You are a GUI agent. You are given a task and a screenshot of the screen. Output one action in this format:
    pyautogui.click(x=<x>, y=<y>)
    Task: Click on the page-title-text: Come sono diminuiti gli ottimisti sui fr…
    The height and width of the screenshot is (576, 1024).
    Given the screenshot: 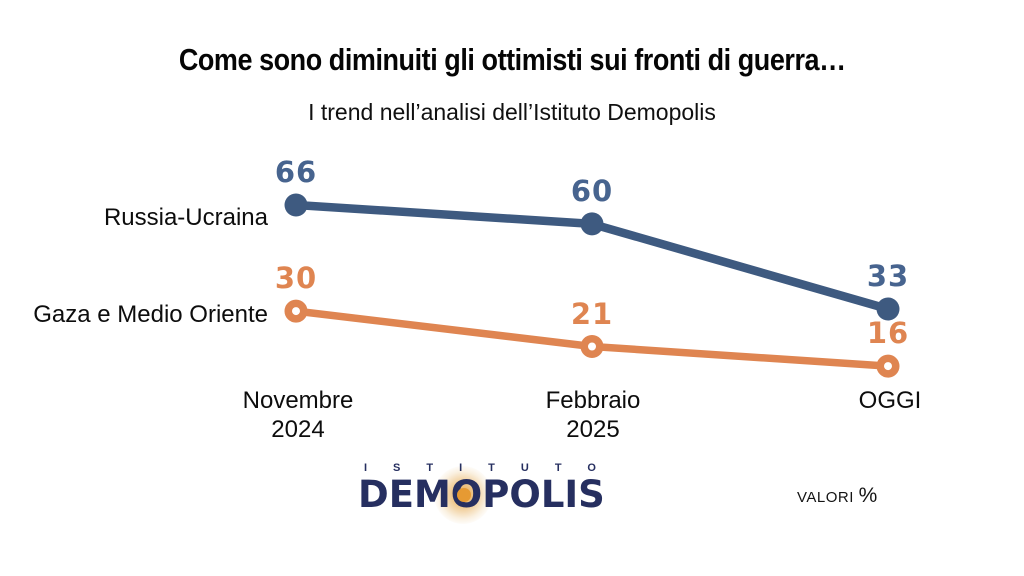 What is the action you would take?
    pyautogui.click(x=512, y=59)
    